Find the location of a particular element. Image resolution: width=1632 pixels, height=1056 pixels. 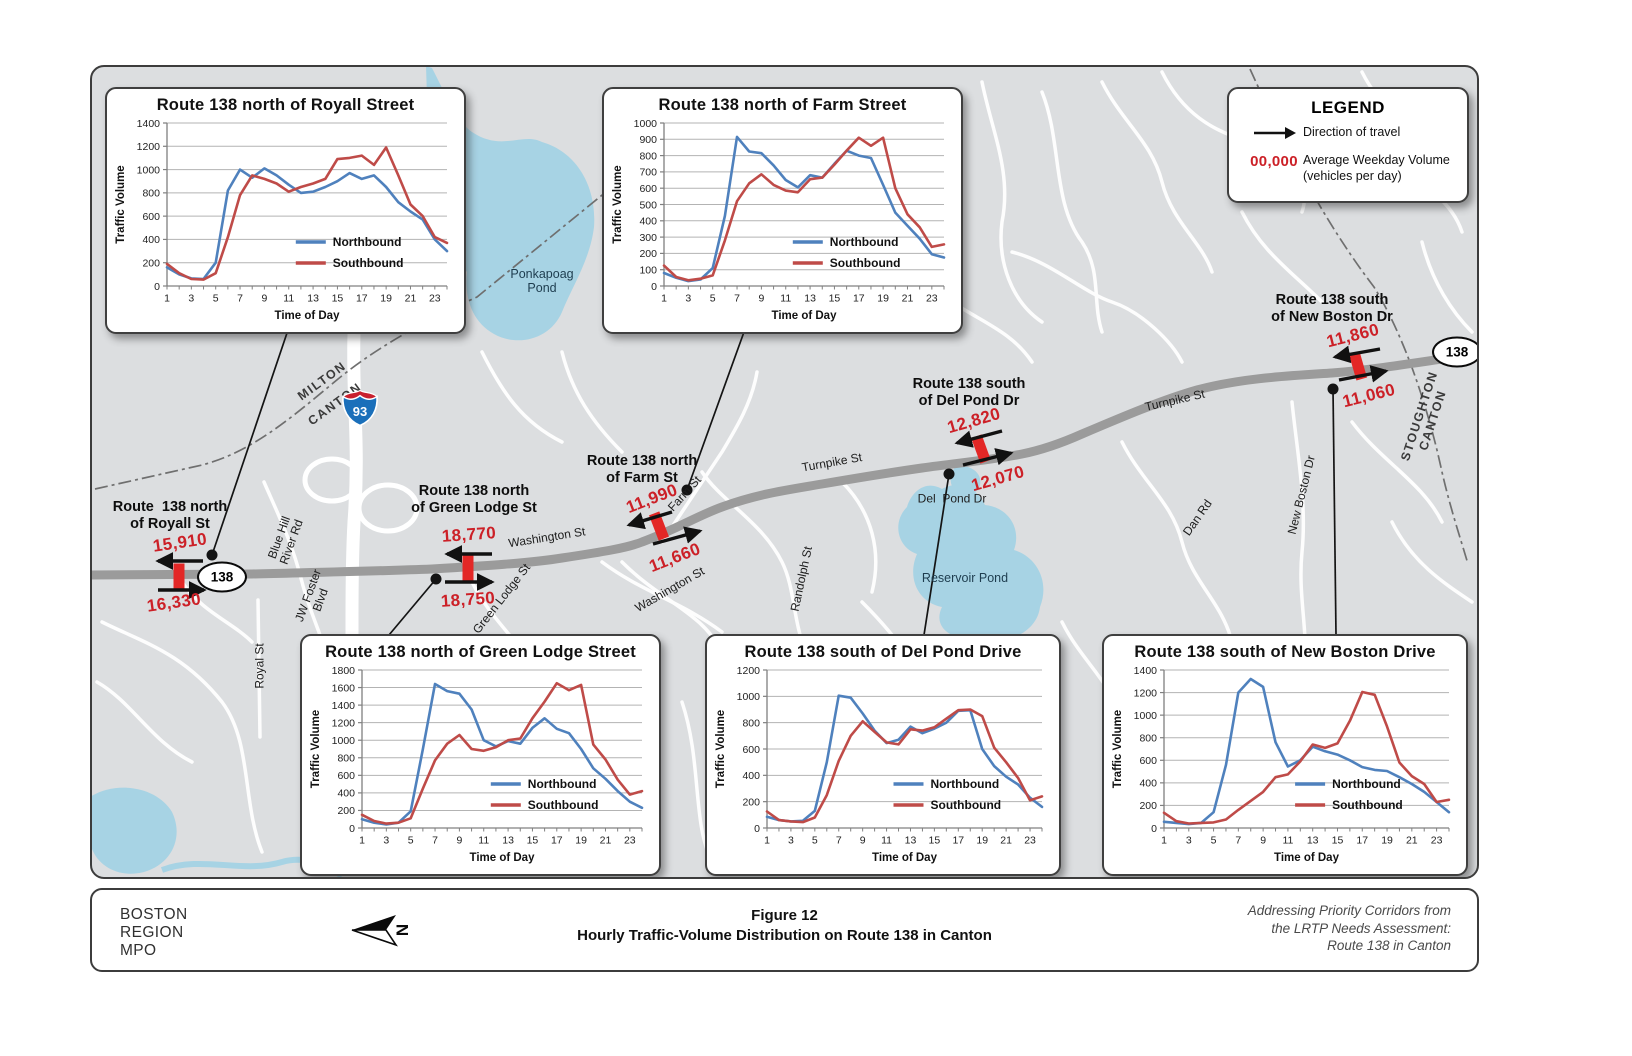

map-label-del-pond-dr: Del Pond Dr is located at coordinates (952, 498).